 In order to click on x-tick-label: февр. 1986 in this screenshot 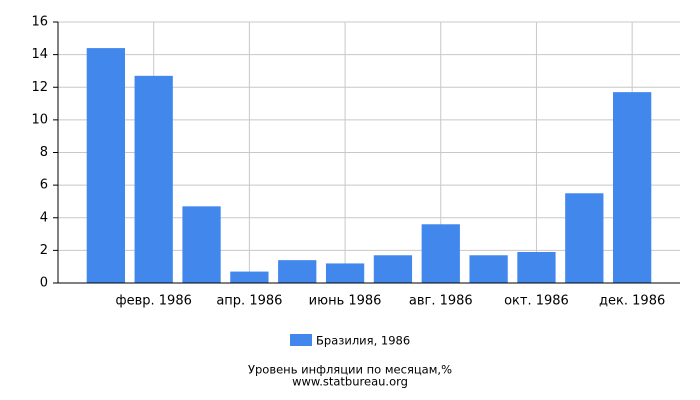, I will do `click(154, 301)`.